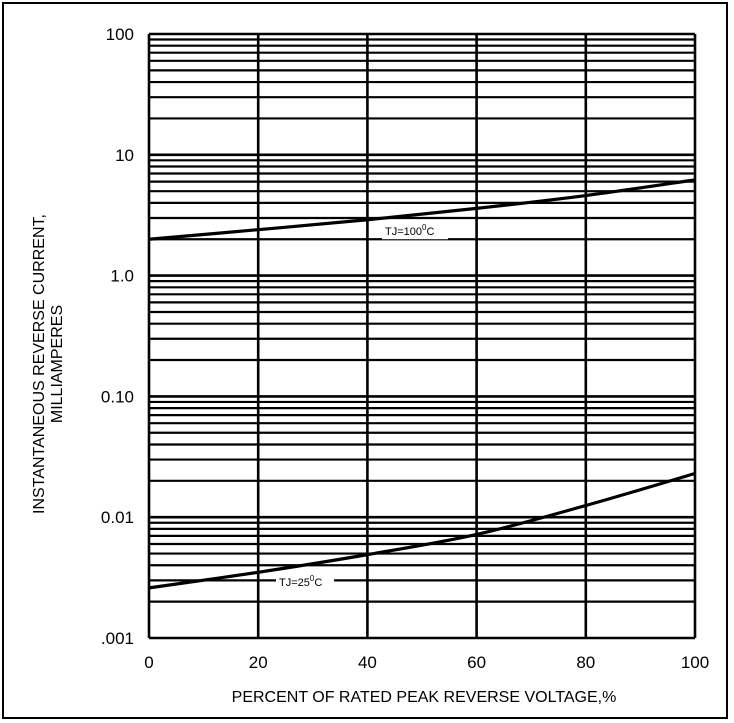  I want to click on x-tick-label: 100, so click(695, 662).